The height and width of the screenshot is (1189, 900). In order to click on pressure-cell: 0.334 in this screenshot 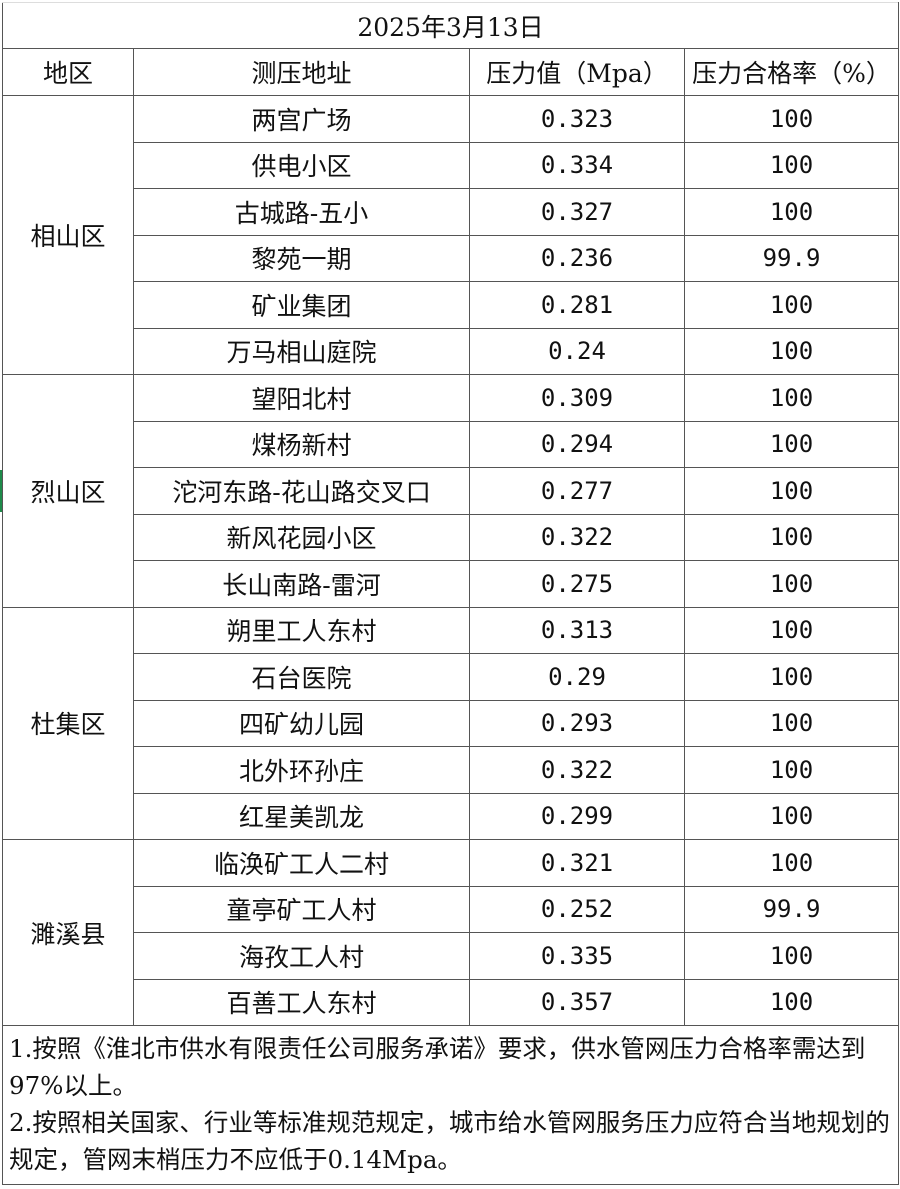, I will do `click(577, 165)`.